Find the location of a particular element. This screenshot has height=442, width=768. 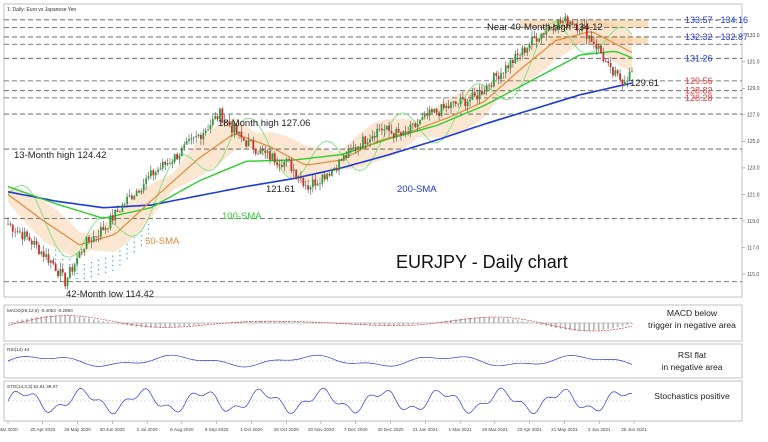

x-tick-label: 28 Oct 2020 is located at coordinates (286, 429).